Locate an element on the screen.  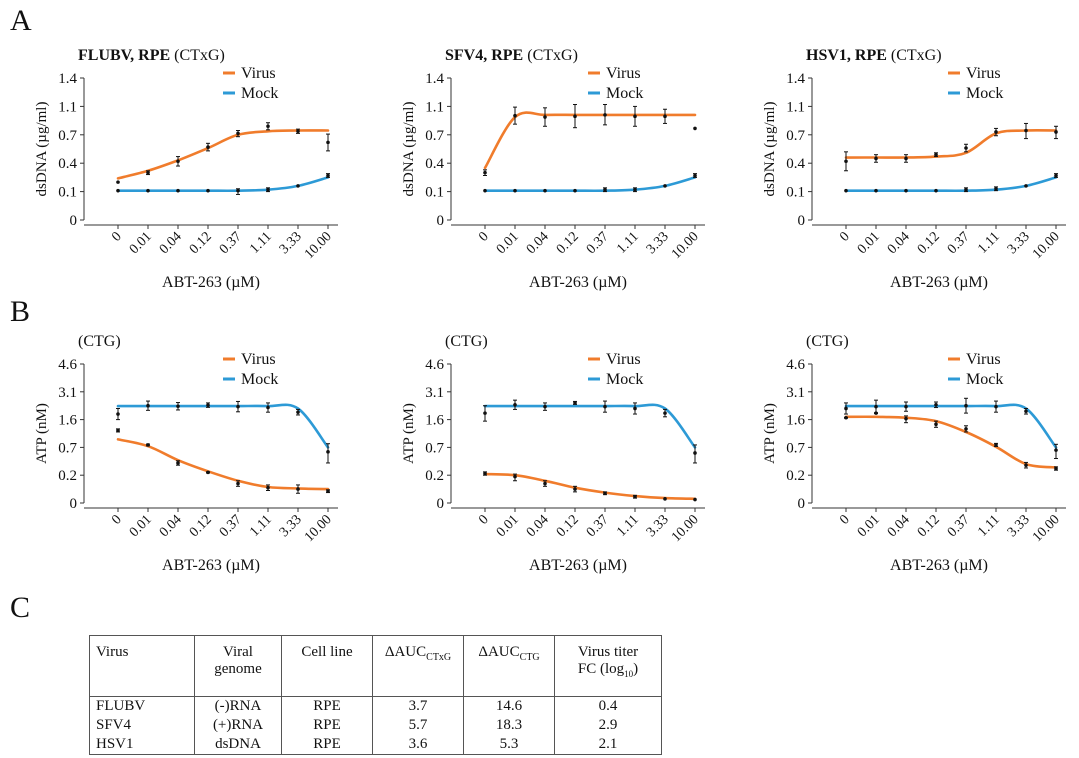
table-row: HSV1 dsDNA RPE 3.6 5.3 2.1 is located at coordinates (375, 745).